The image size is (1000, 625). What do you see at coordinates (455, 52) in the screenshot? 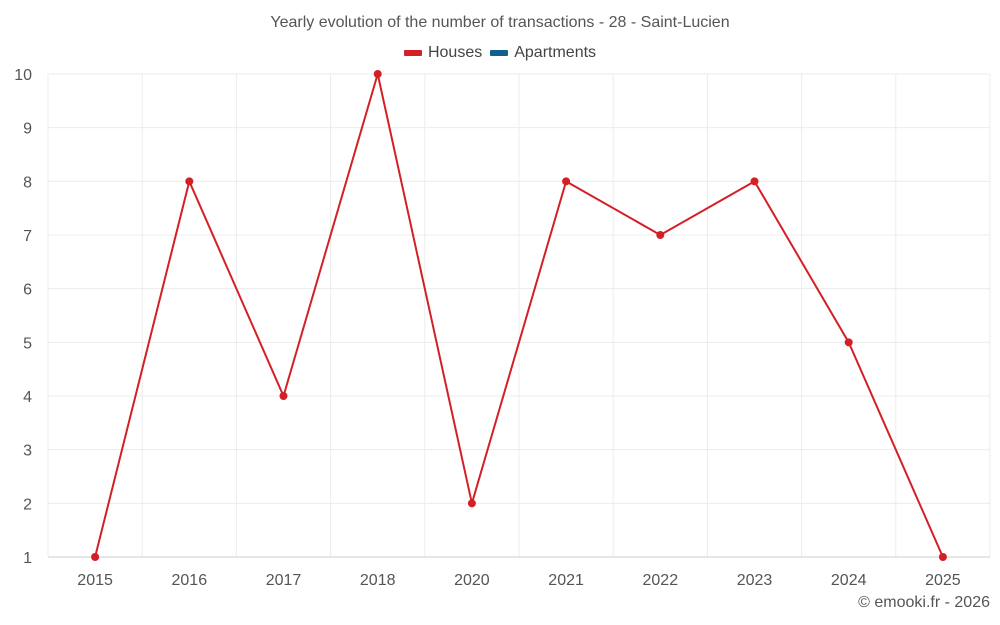
I see `legend-label-houses: Houses` at bounding box center [455, 52].